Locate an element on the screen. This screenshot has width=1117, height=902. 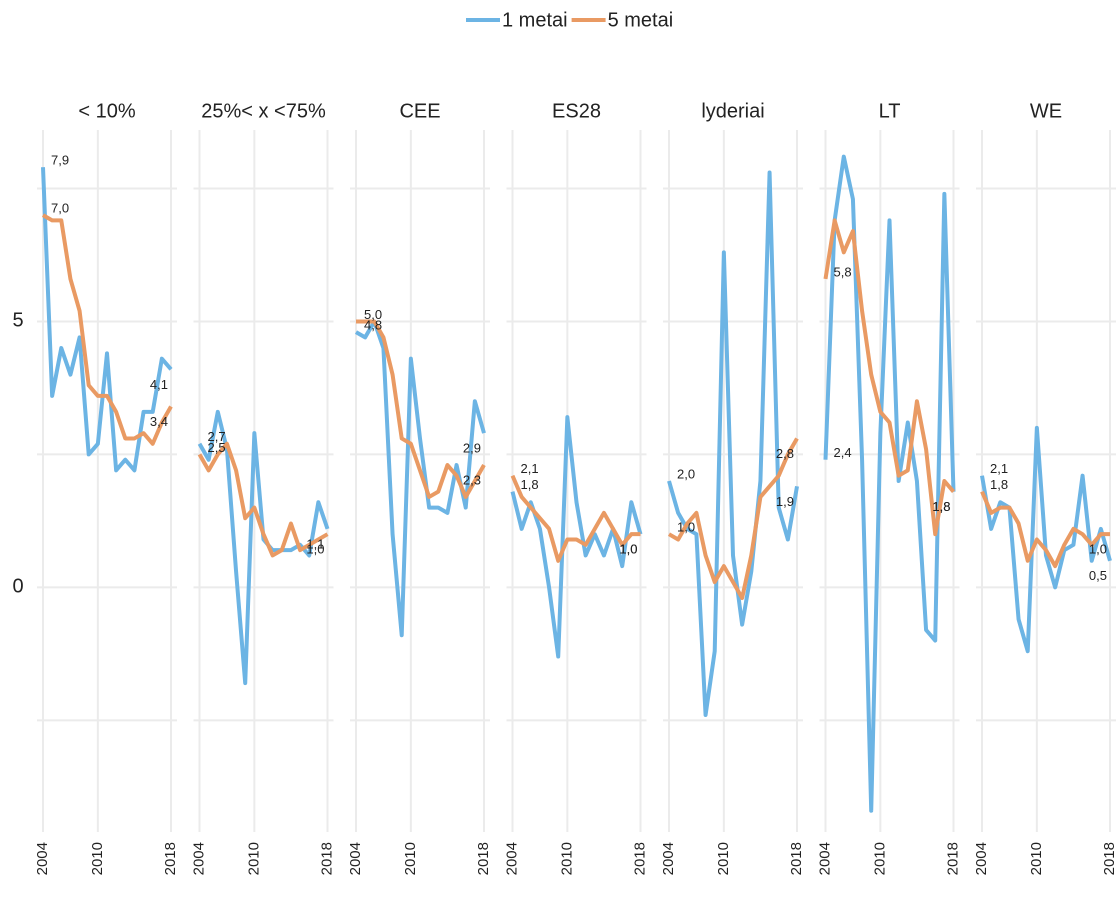
legend-label: 1 metai is located at coordinates (535, 20).